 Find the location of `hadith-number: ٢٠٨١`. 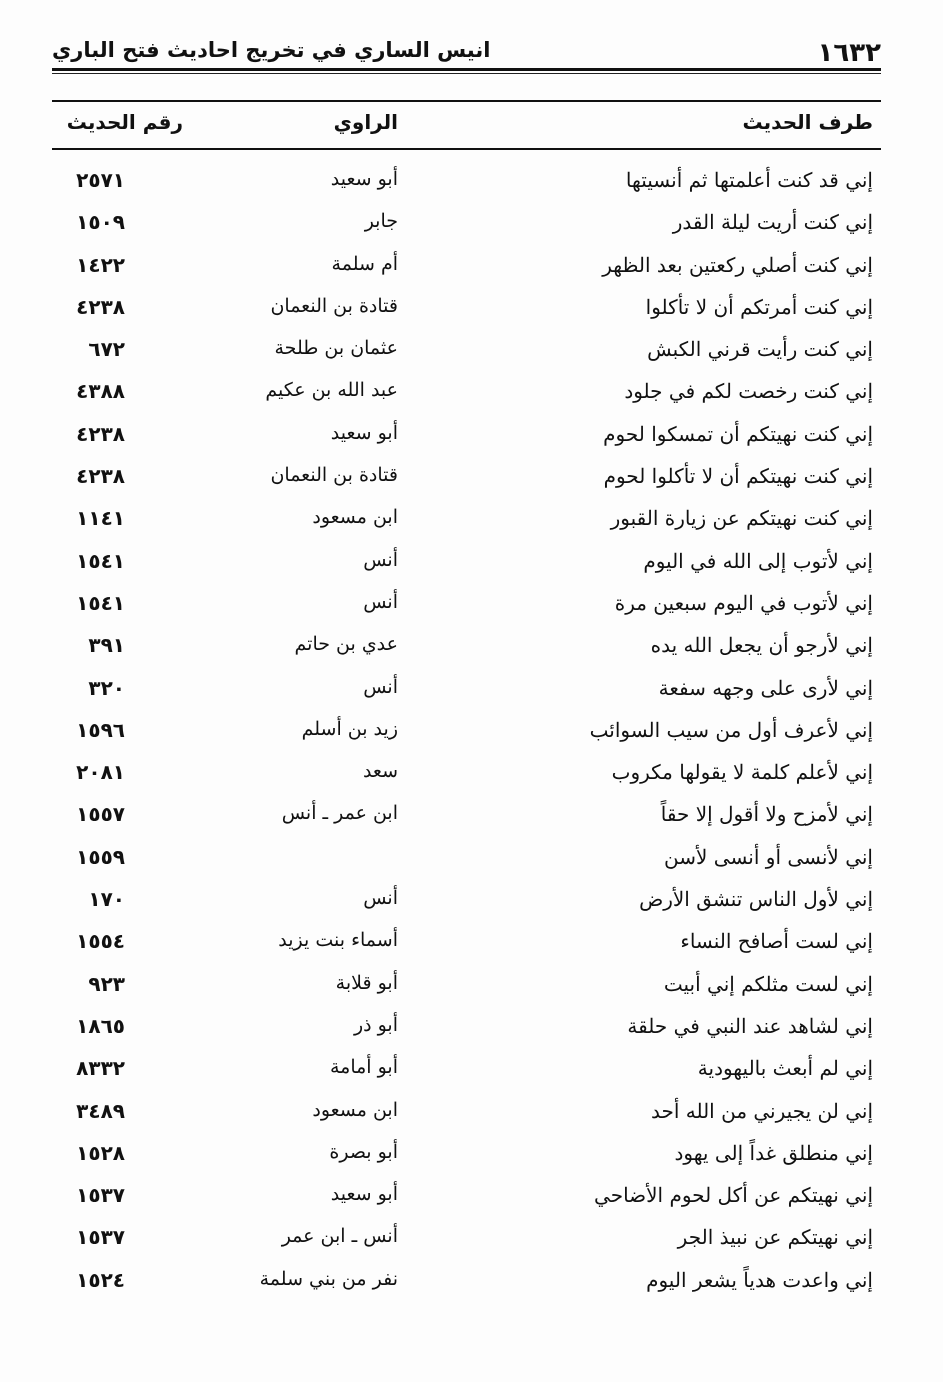

hadith-number: ٢٠٨١ is located at coordinates (100, 772).